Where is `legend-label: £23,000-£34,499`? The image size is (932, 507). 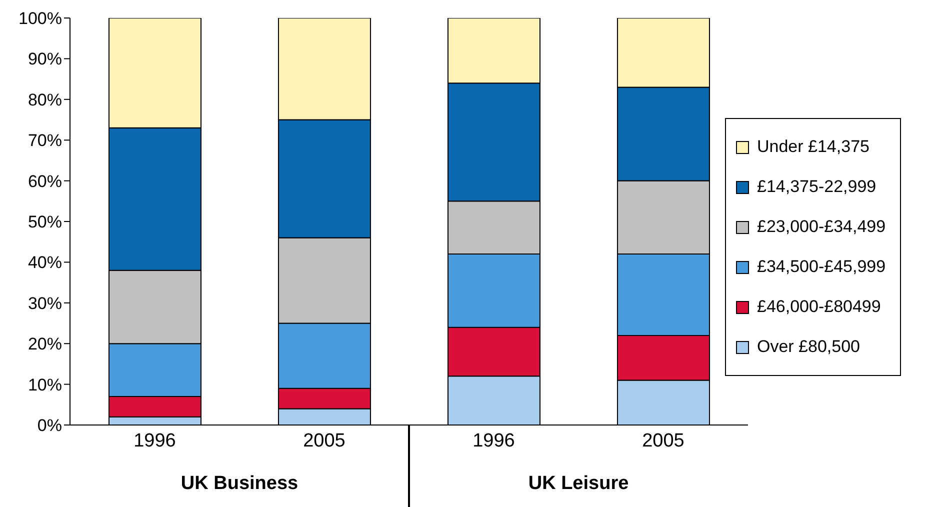
legend-label: £23,000-£34,499 is located at coordinates (821, 227).